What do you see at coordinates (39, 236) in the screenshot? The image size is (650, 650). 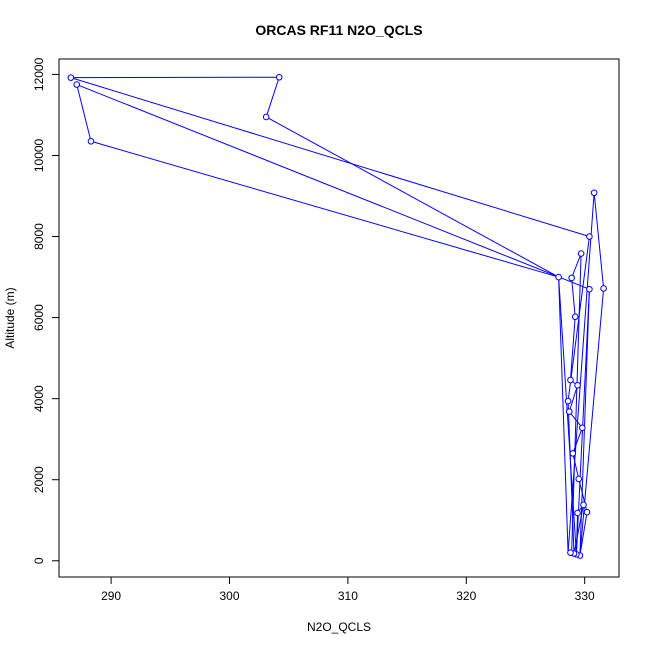 I see `y-tick-label: 8000` at bounding box center [39, 236].